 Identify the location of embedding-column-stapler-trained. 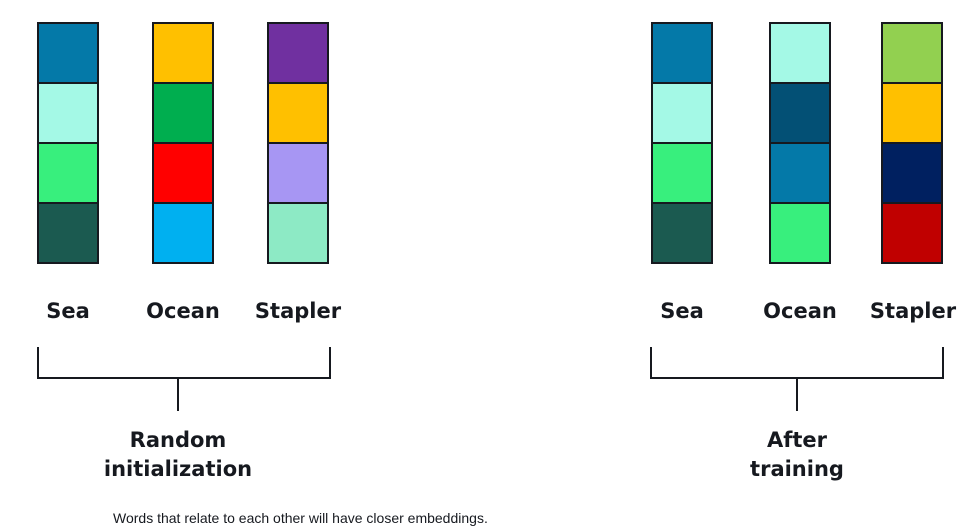
(912, 143).